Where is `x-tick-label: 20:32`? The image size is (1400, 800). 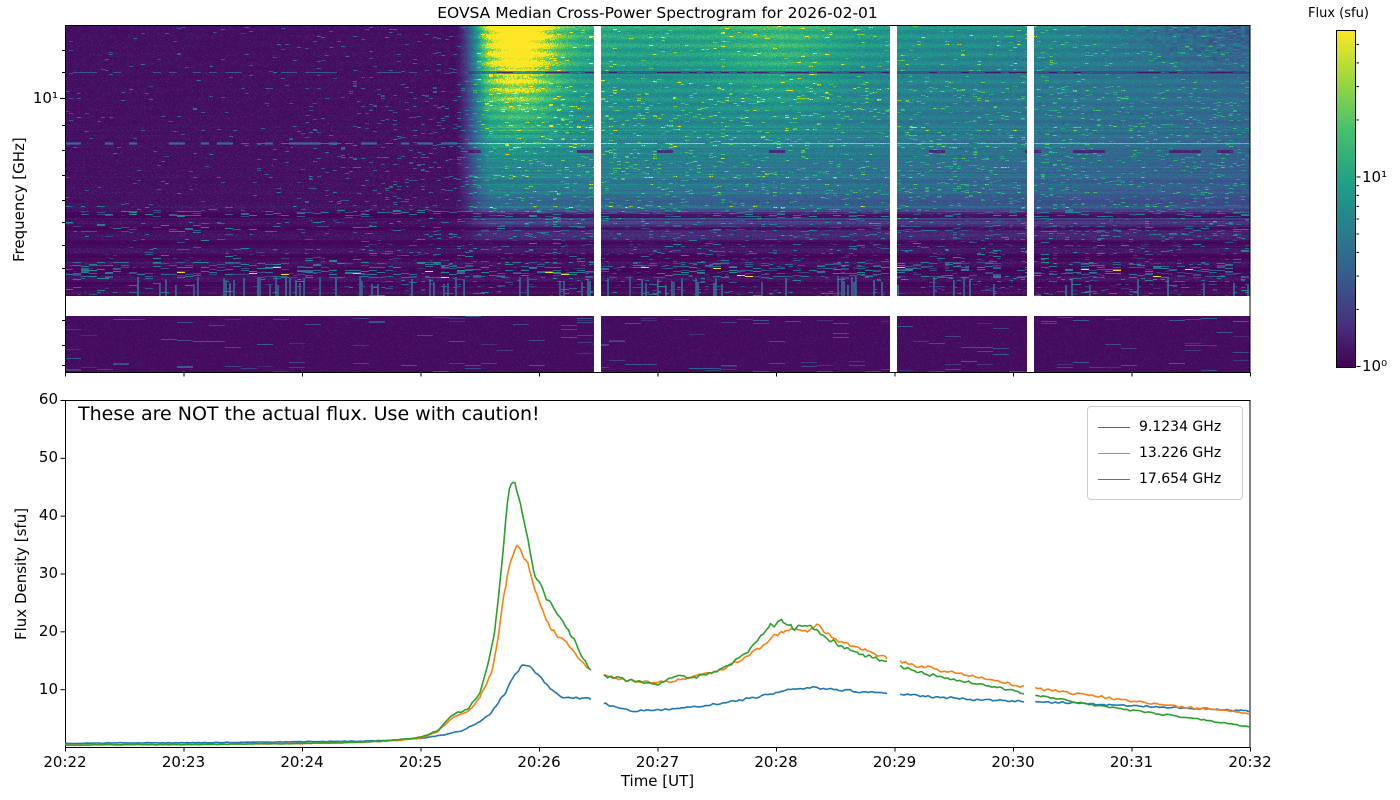 x-tick-label: 20:32 is located at coordinates (1250, 762).